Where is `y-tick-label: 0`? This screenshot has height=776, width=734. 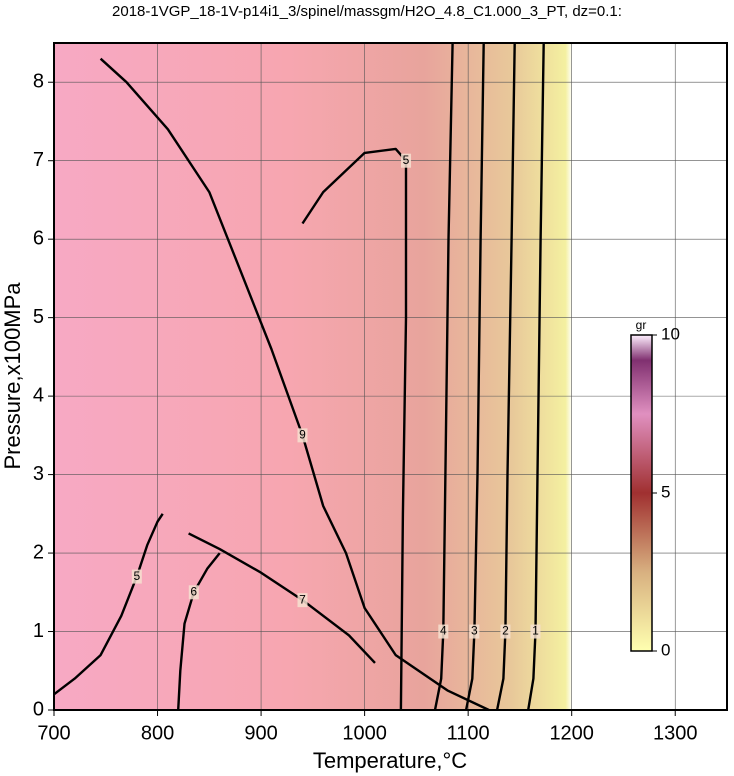
y-tick-label: 0 is located at coordinates (38, 709).